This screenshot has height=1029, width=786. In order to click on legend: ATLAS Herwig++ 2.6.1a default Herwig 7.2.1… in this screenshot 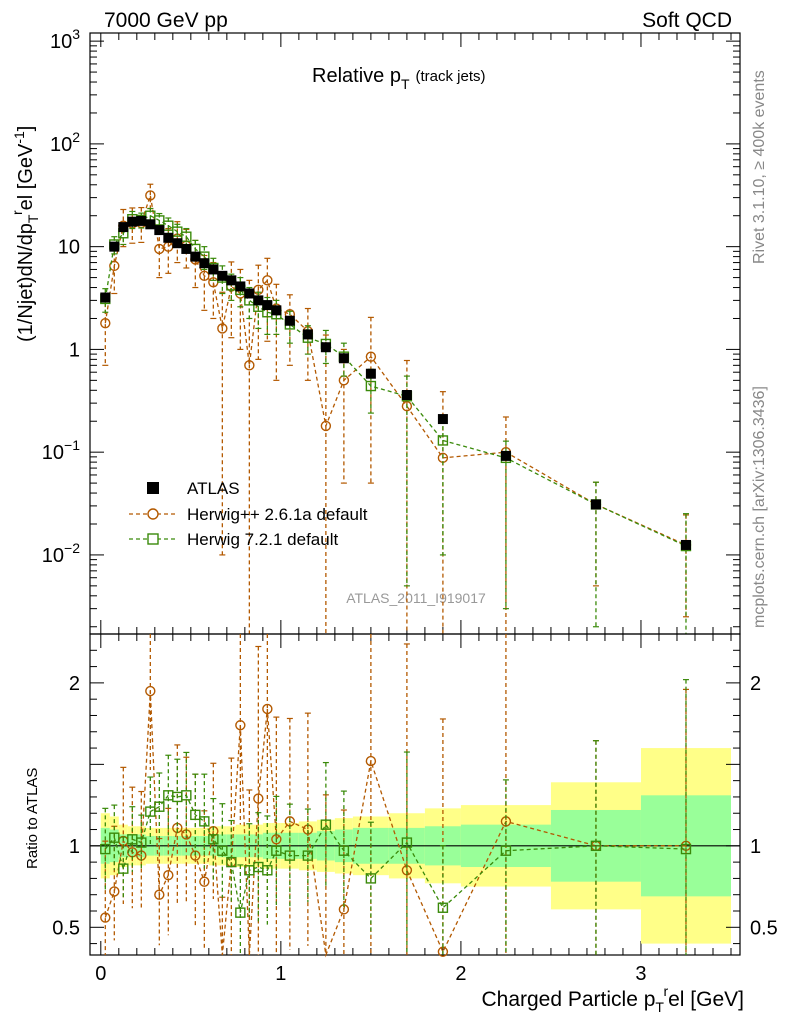, I will do `click(248, 514)`.